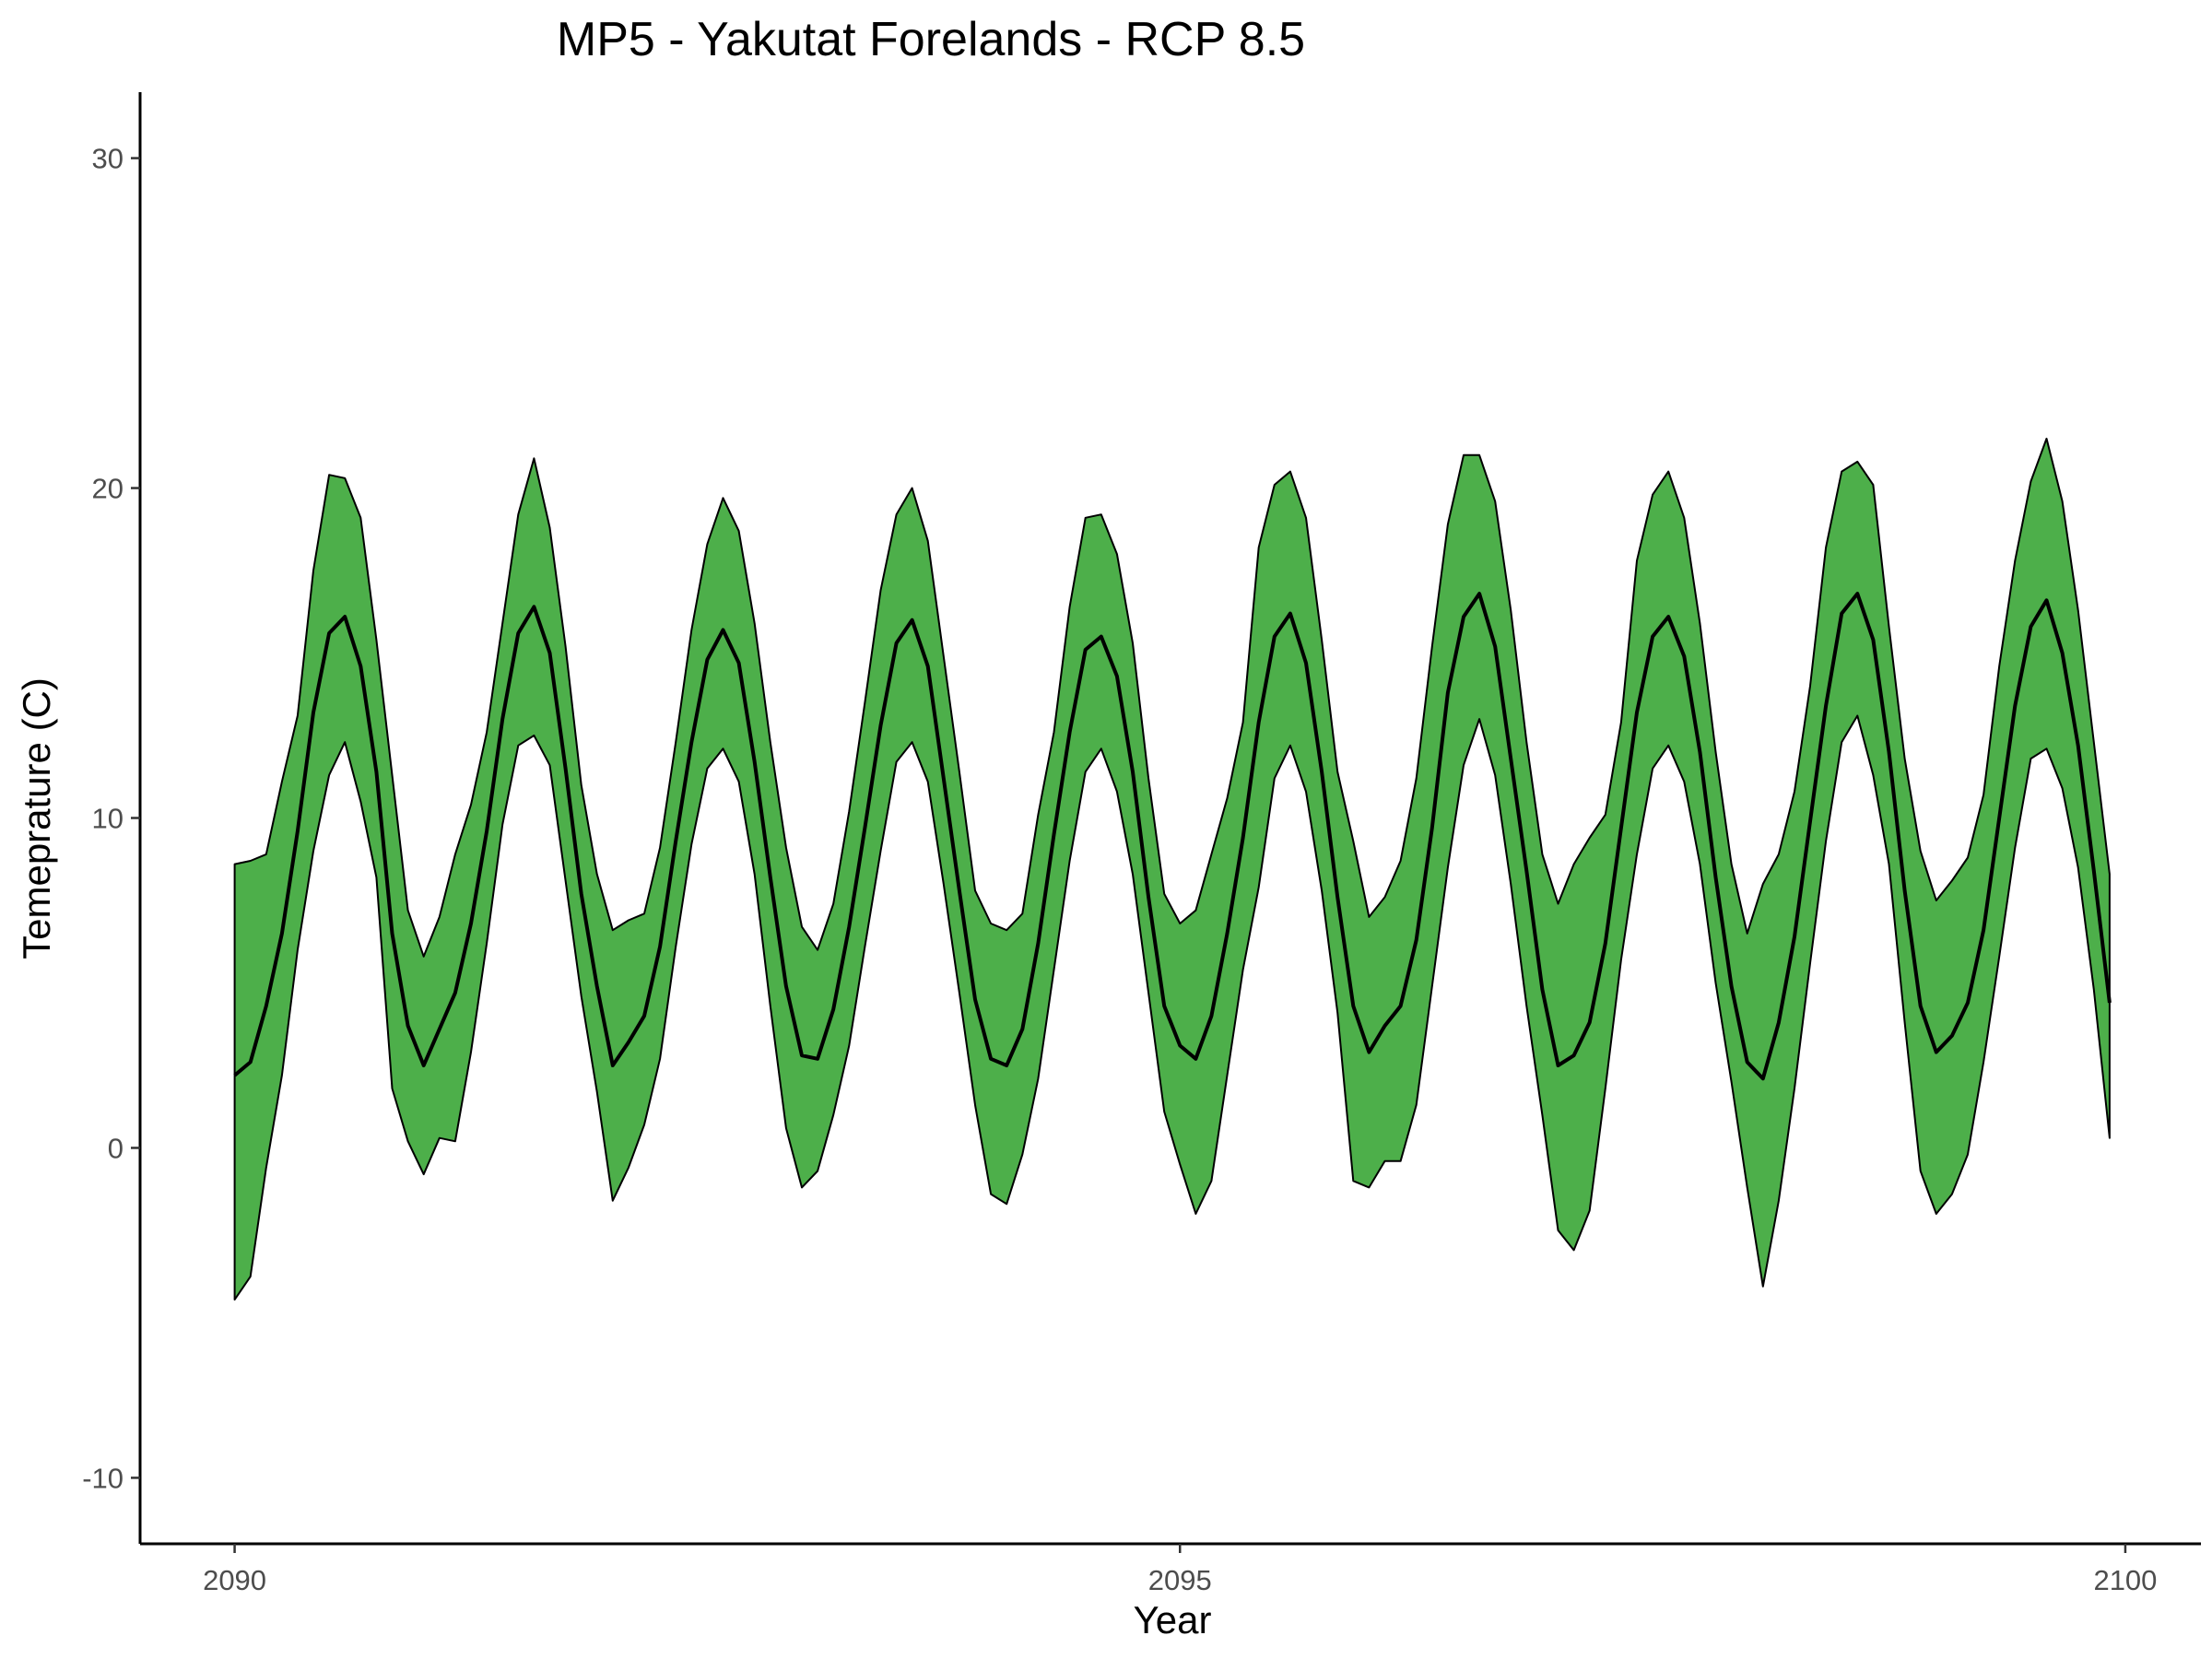 This screenshot has width=2212, height=1659. What do you see at coordinates (108, 489) in the screenshot?
I see `y-tick-label: 20` at bounding box center [108, 489].